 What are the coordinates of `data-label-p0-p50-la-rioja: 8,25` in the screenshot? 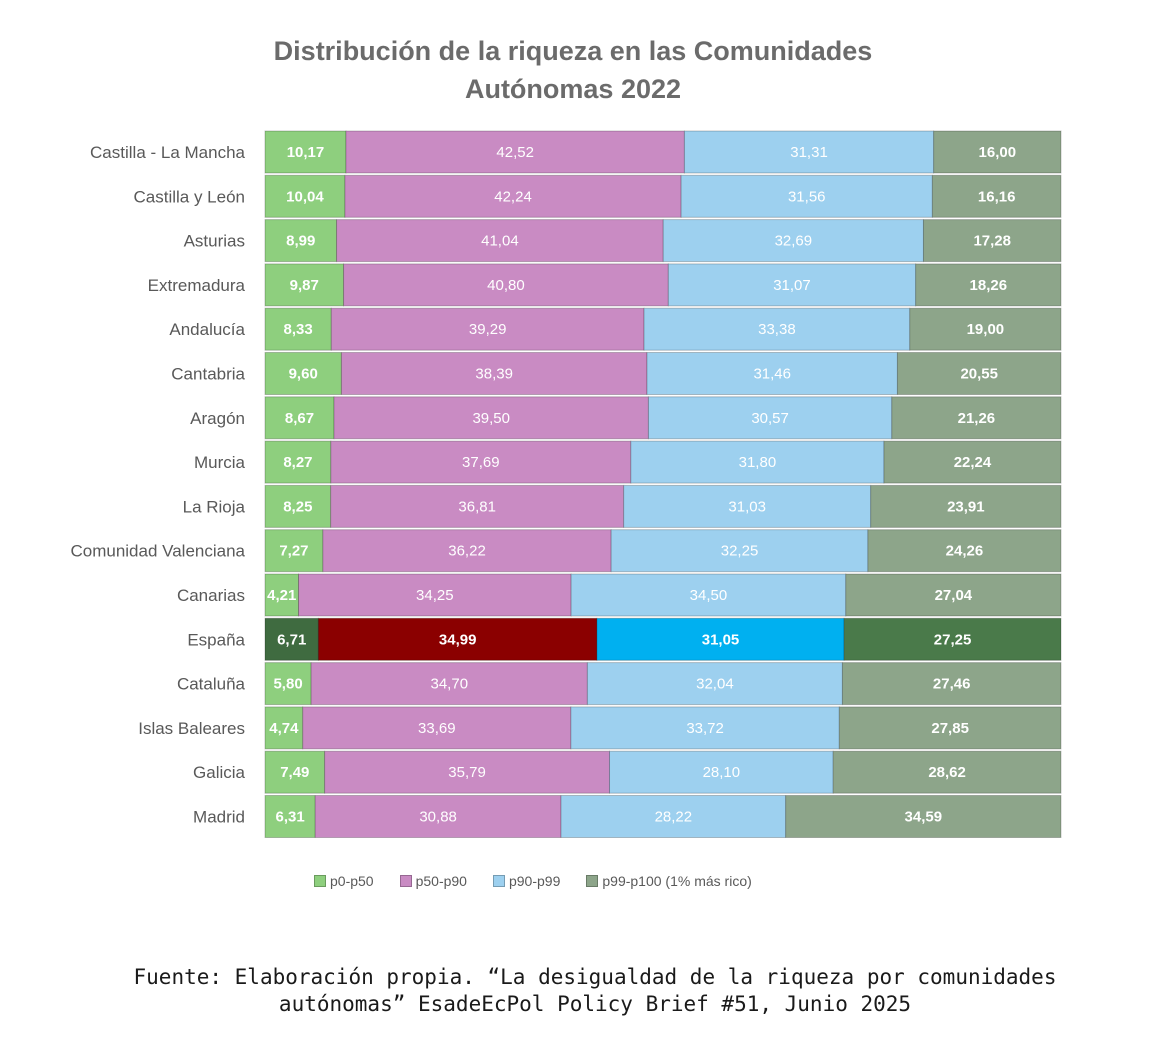 It's located at (297, 506).